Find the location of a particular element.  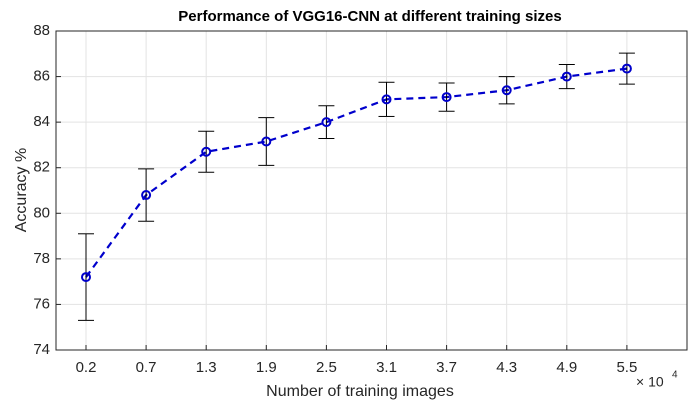

x-axis-label: Number of training images is located at coordinates (360, 391).